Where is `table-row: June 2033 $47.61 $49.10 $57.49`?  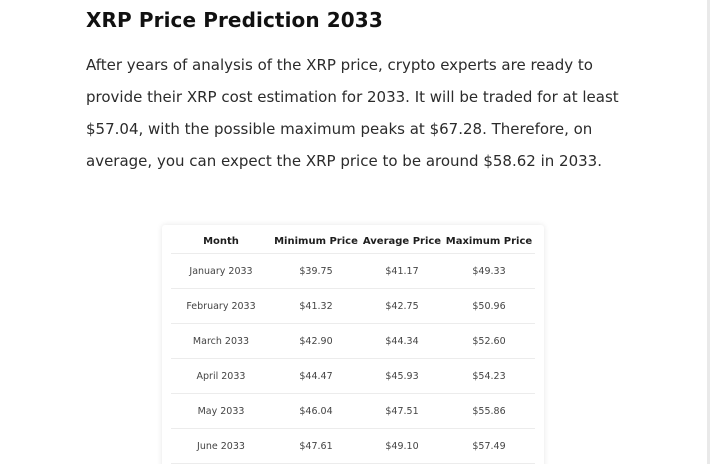 table-row: June 2033 $47.61 $49.10 $57.49 is located at coordinates (353, 446).